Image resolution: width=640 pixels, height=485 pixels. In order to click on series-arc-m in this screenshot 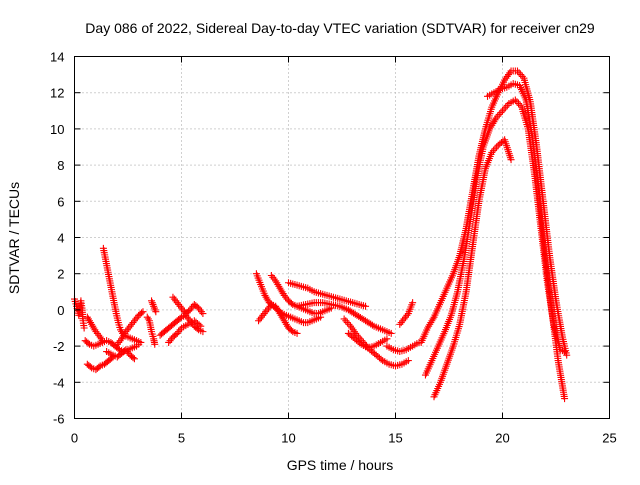, I will do `click(288, 298)`.